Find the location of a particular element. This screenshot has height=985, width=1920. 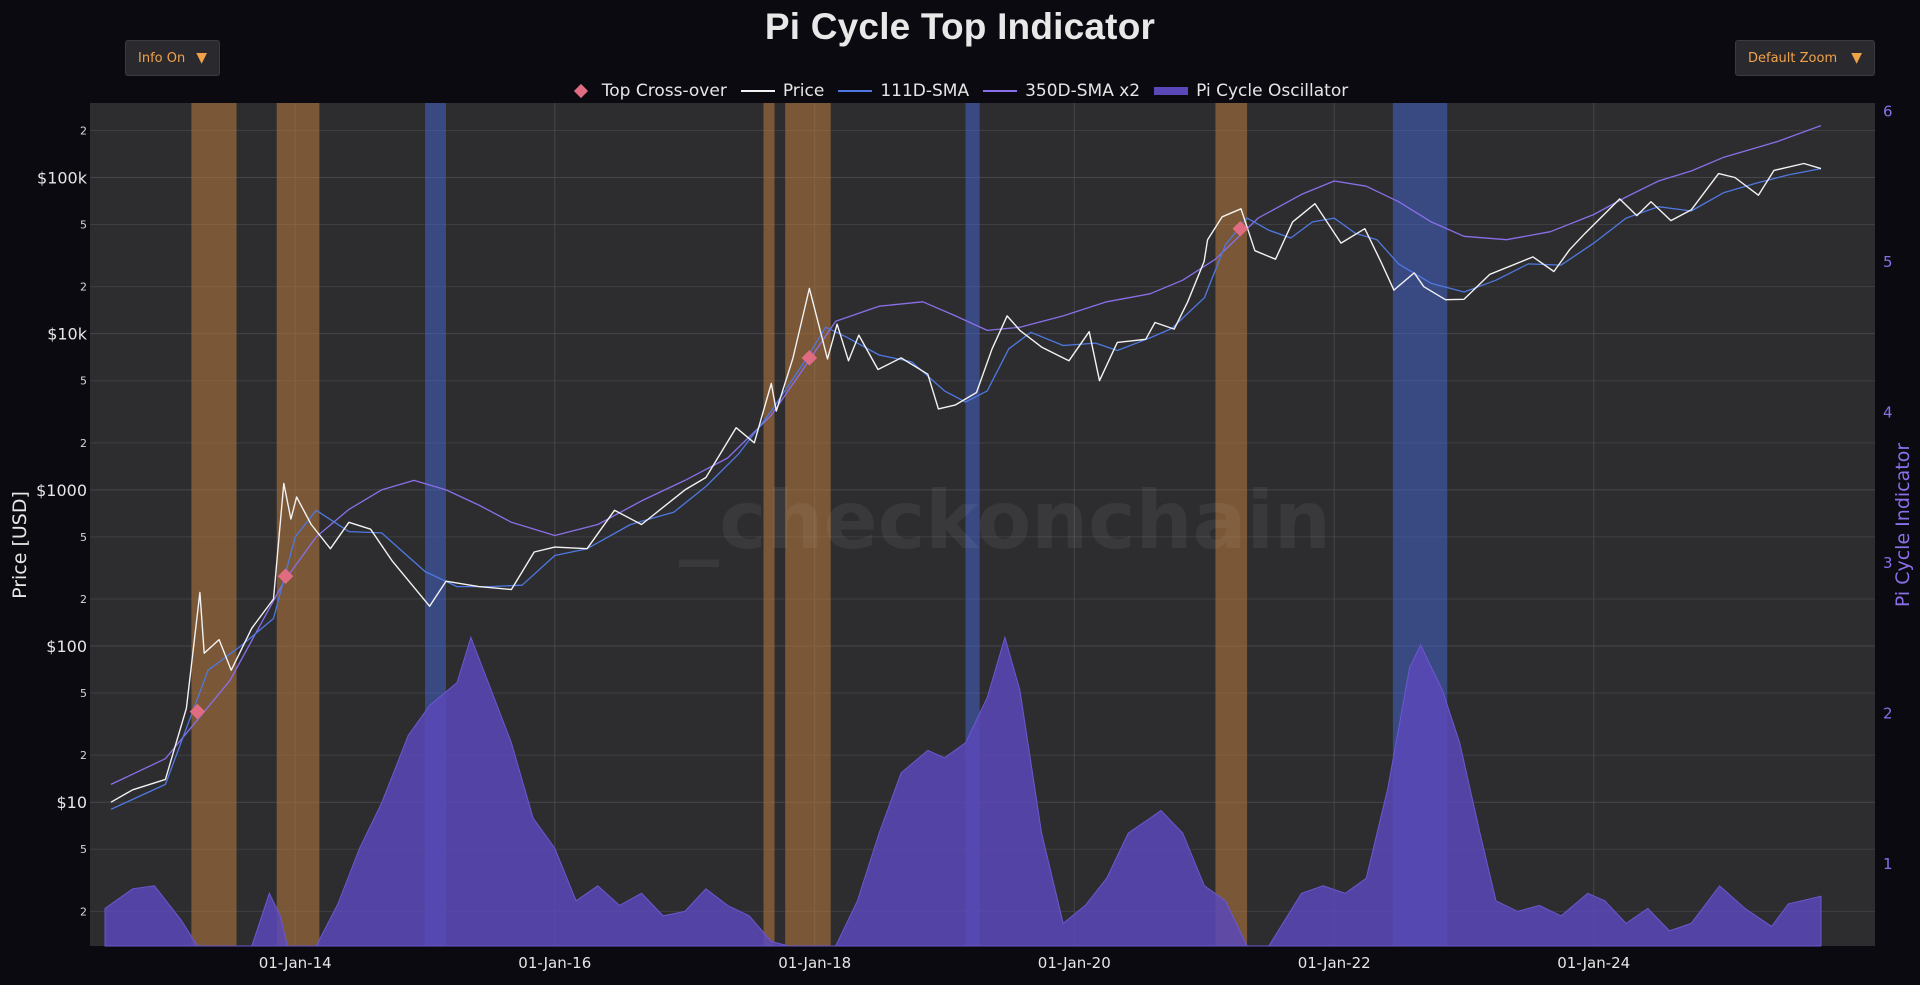

zoom-dropdown-button: Default Zoom ▼ is located at coordinates (1805, 58).